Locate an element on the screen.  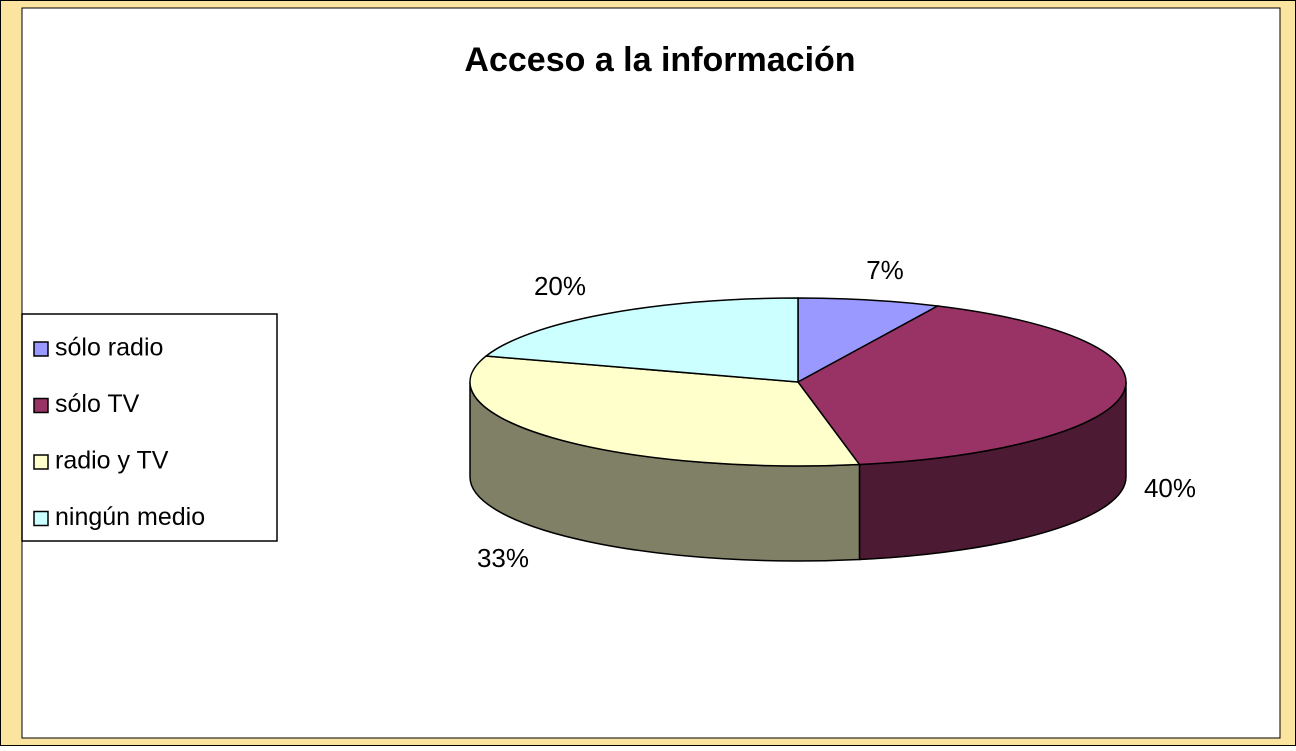
pie-tops is located at coordinates (798, 382).